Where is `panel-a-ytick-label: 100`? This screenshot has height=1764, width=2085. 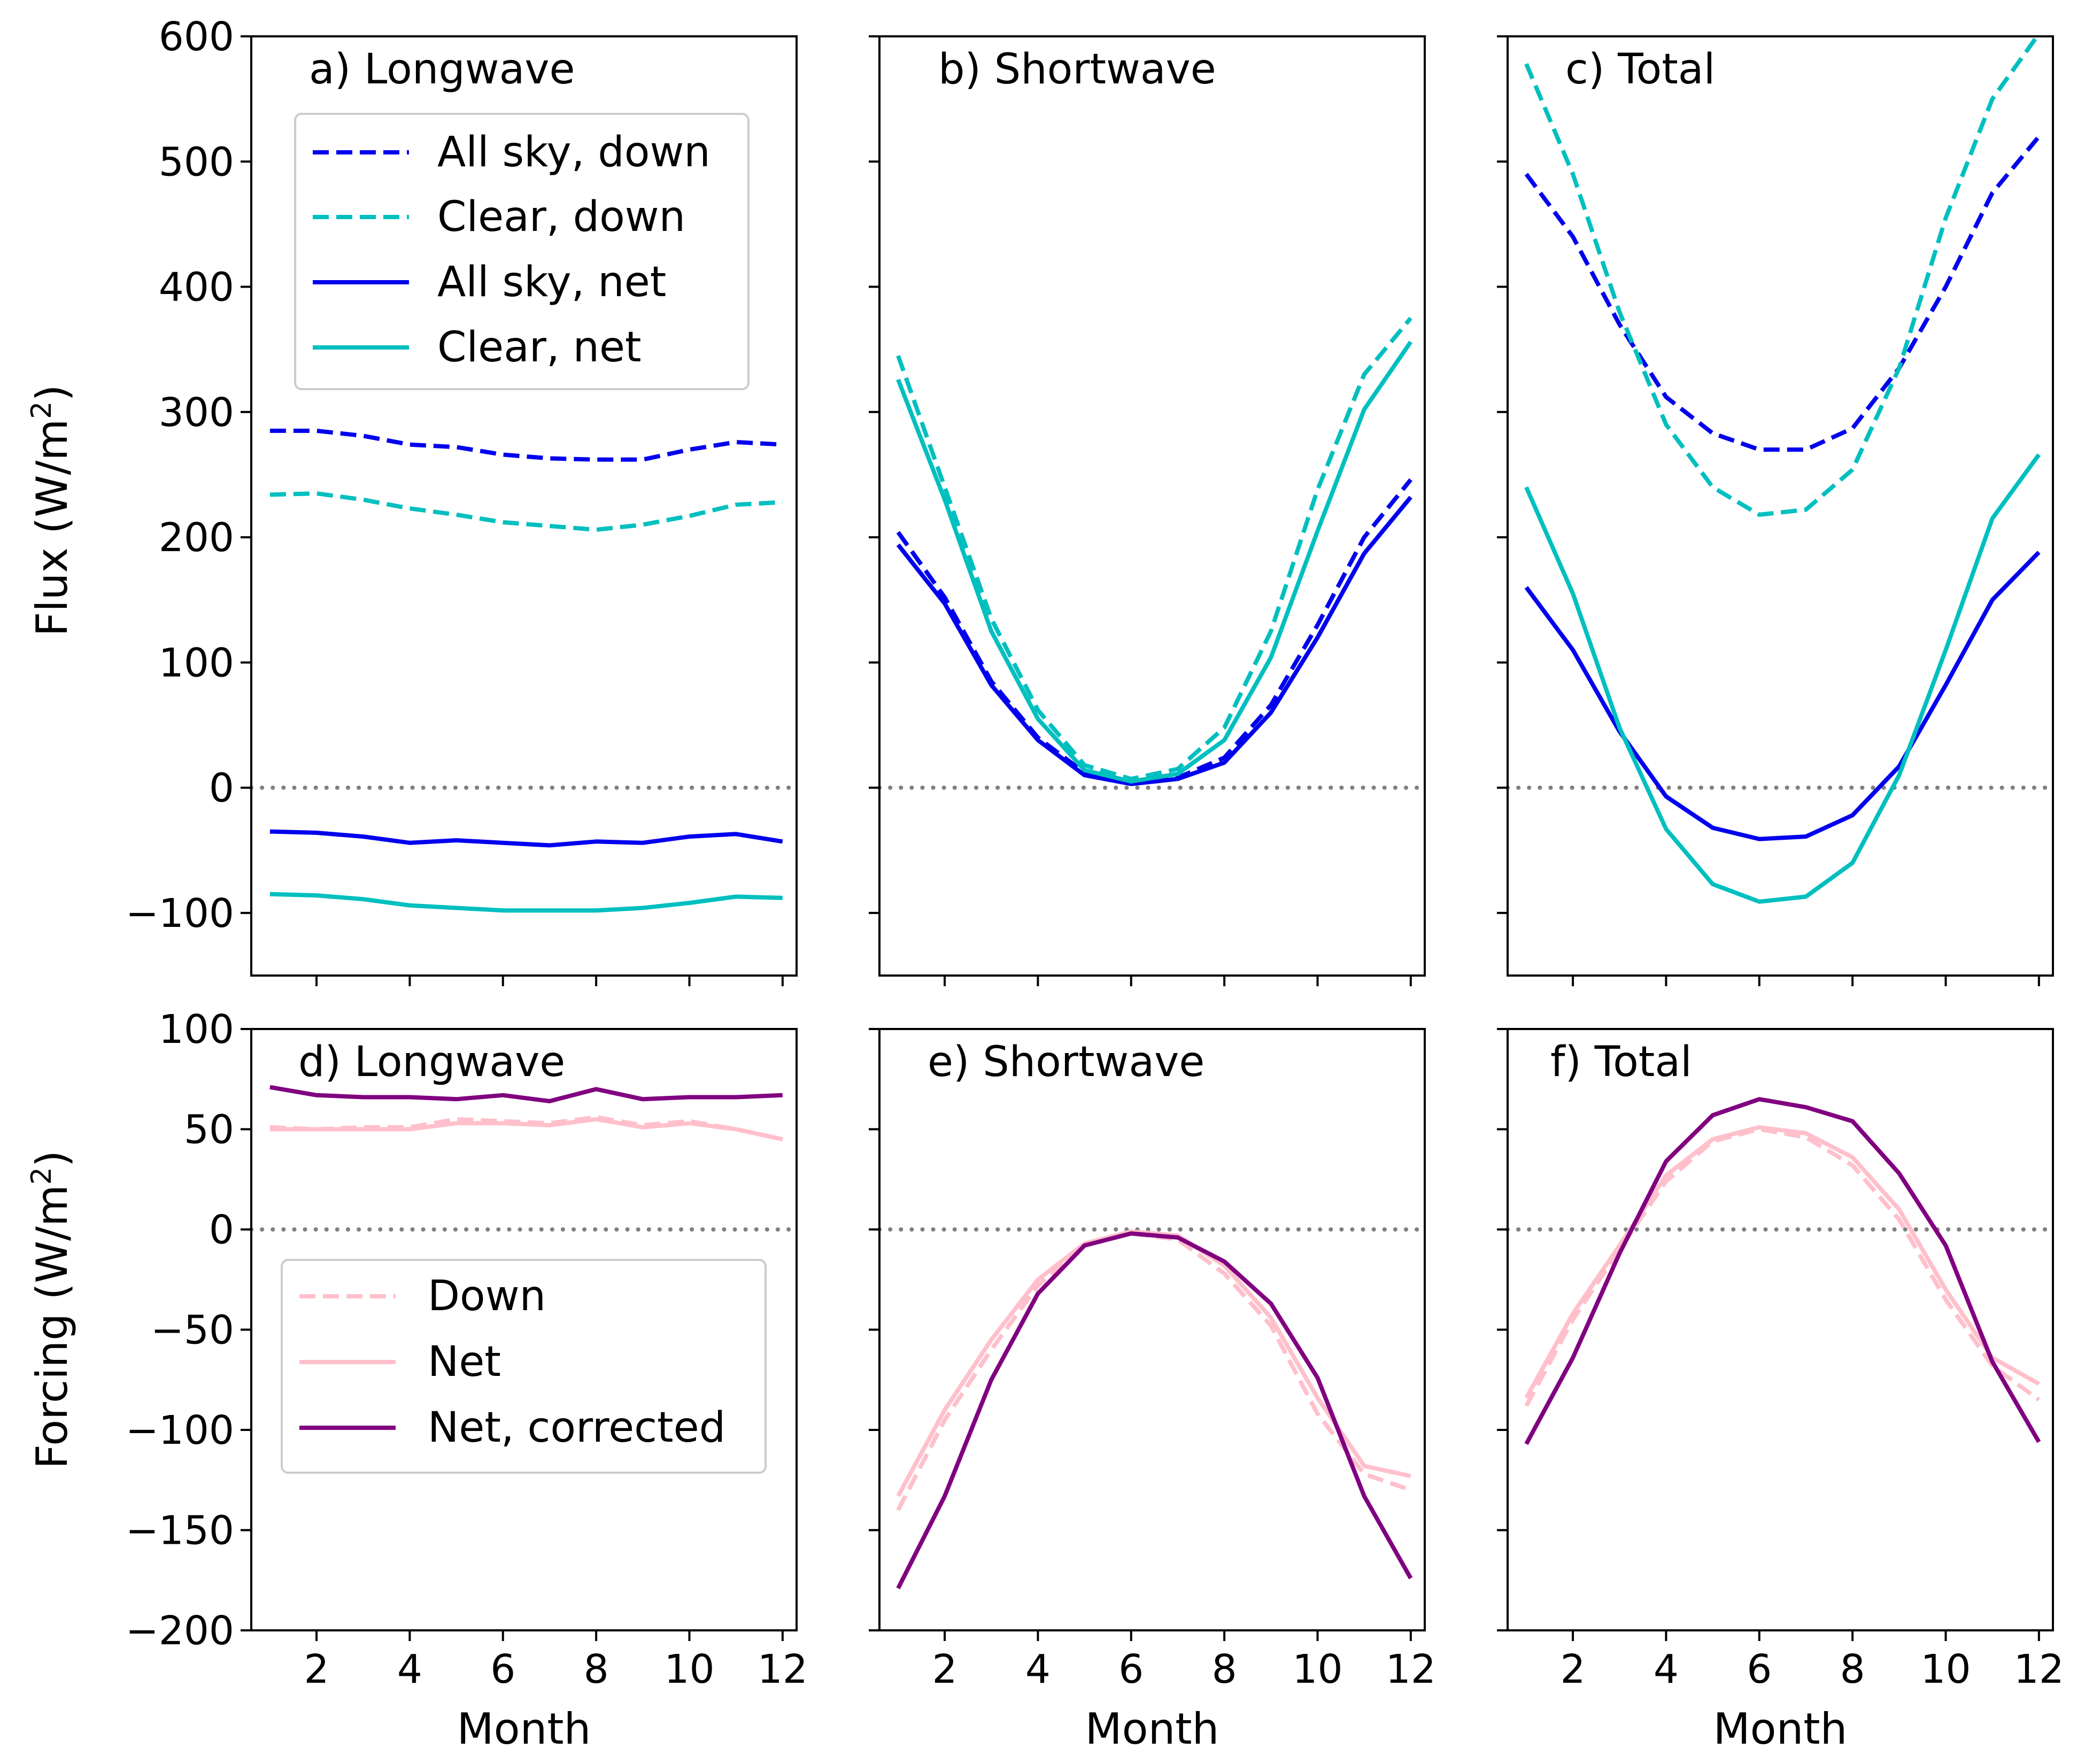
panel-a-ytick-label: 100 is located at coordinates (196, 663).